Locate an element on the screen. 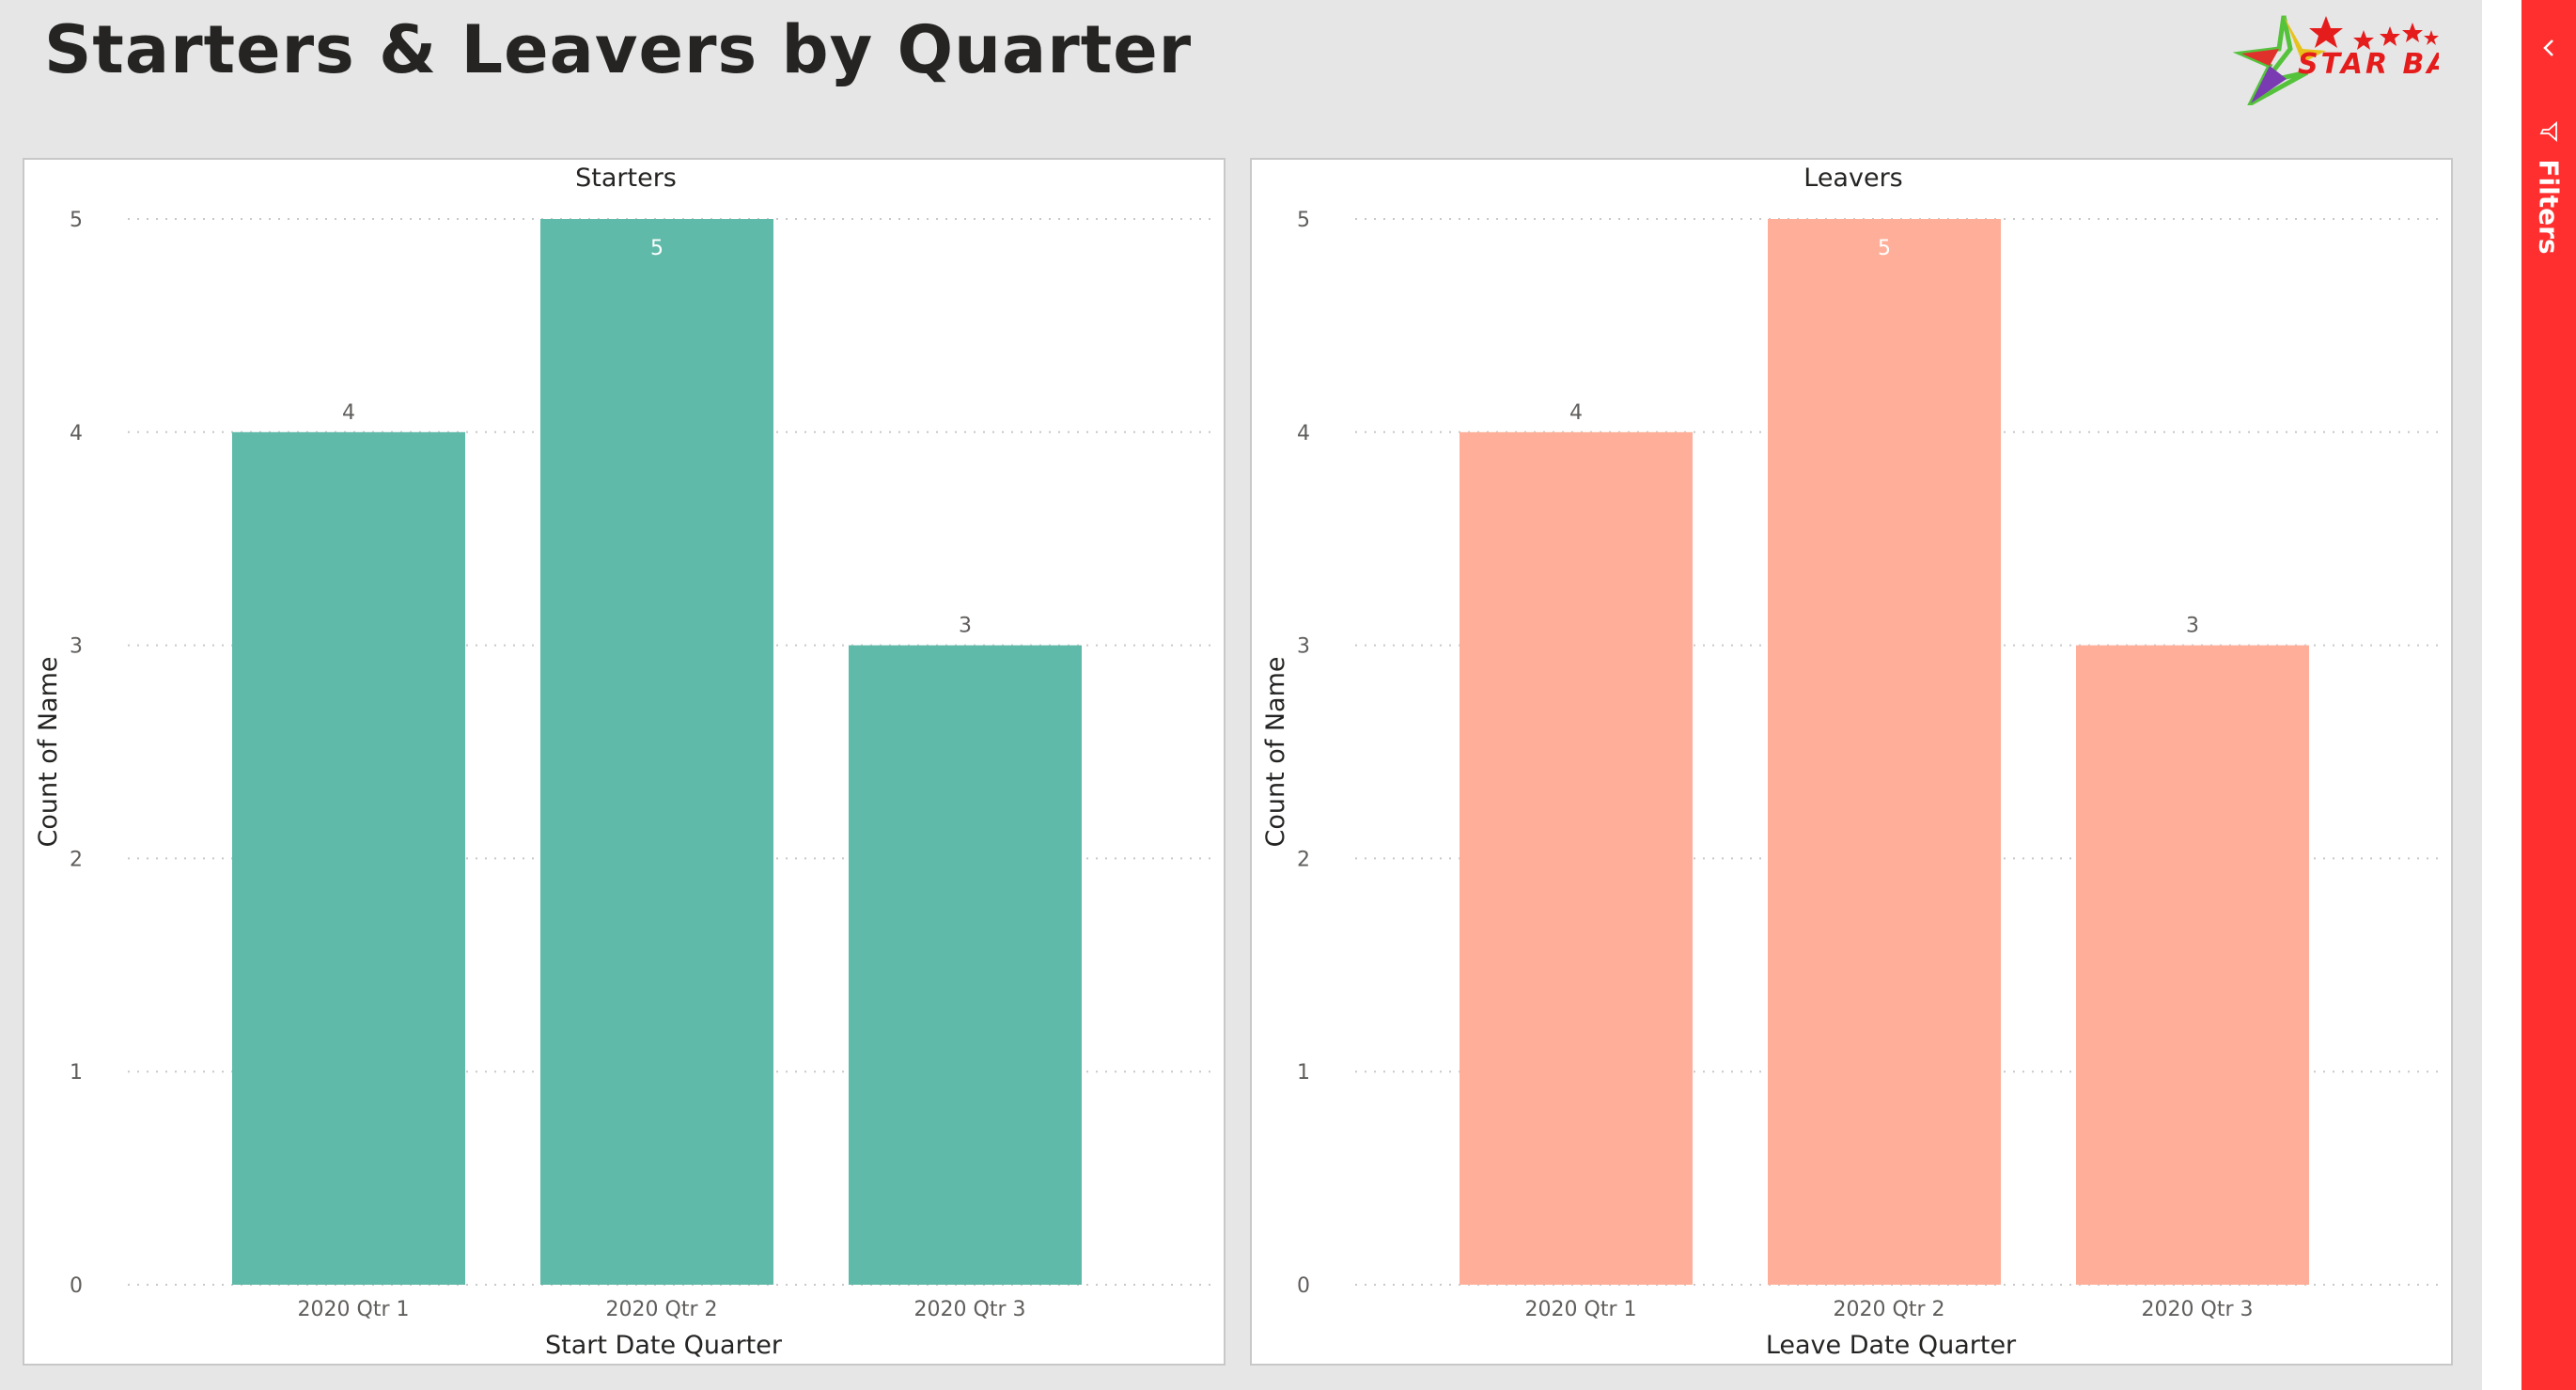 The image size is (2576, 1390). chevron-left-icon is located at coordinates (2549, 48).